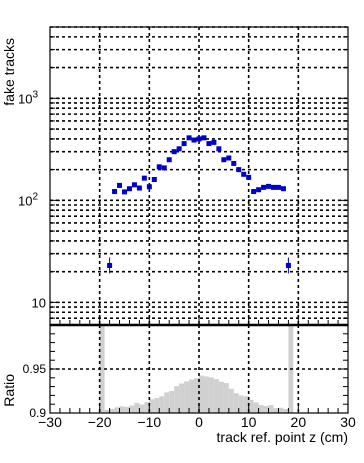 The width and height of the screenshot is (364, 463). Describe the element at coordinates (199, 422) in the screenshot. I see `x-tick-label: 0` at that location.